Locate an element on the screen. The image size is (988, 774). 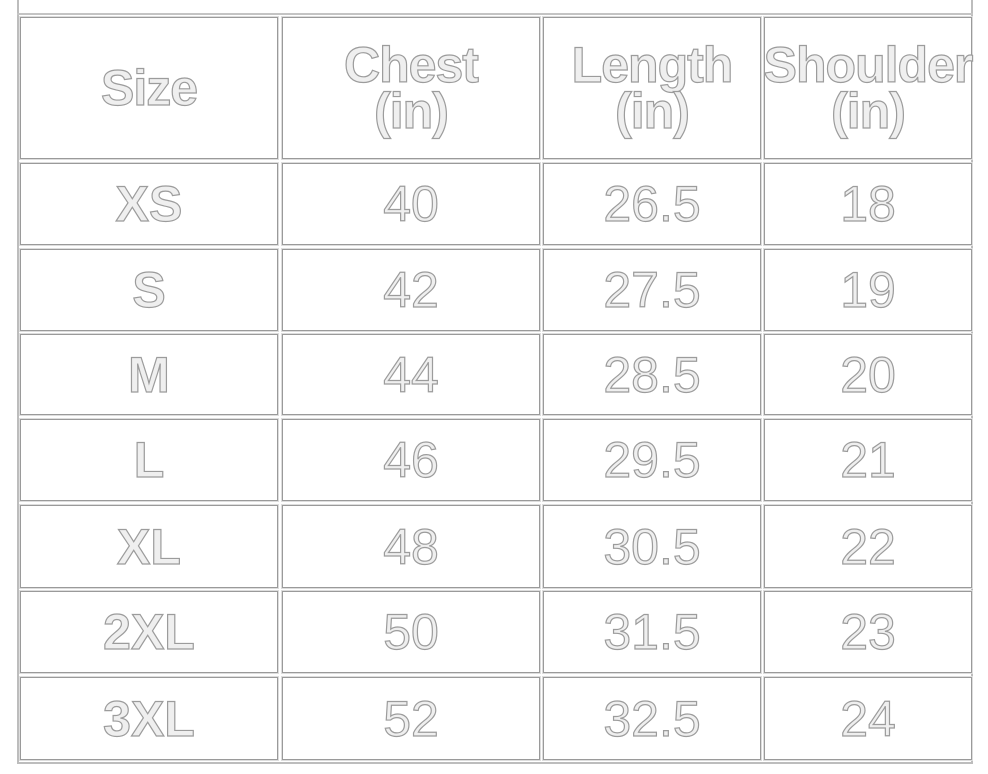
cell-length: 30.5 is located at coordinates (652, 546).